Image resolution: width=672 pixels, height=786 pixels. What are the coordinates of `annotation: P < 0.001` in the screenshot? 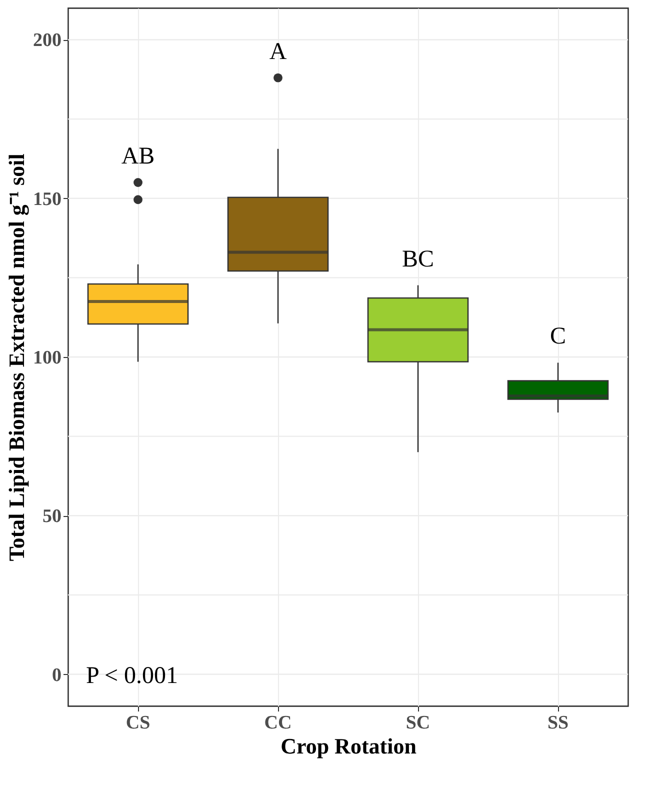 It's located at (132, 676).